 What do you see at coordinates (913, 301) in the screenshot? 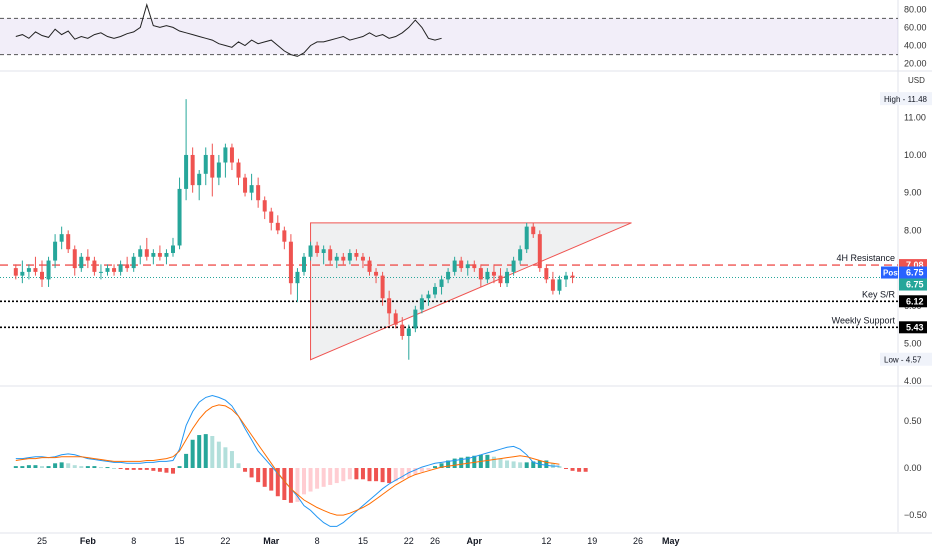
I see `level-value-tag` at bounding box center [913, 301].